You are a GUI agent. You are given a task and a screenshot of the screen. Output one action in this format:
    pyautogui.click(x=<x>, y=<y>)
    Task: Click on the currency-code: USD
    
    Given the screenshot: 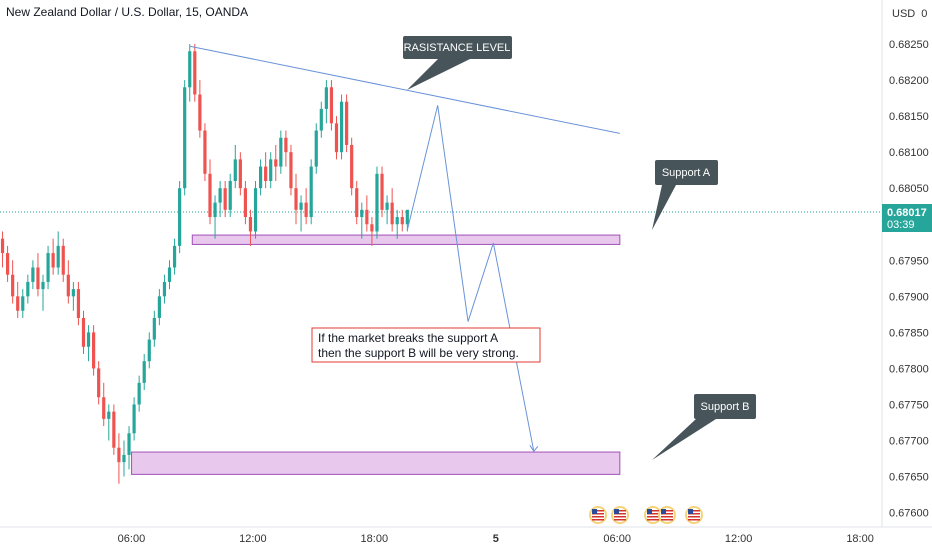 What is the action you would take?
    pyautogui.click(x=903, y=14)
    